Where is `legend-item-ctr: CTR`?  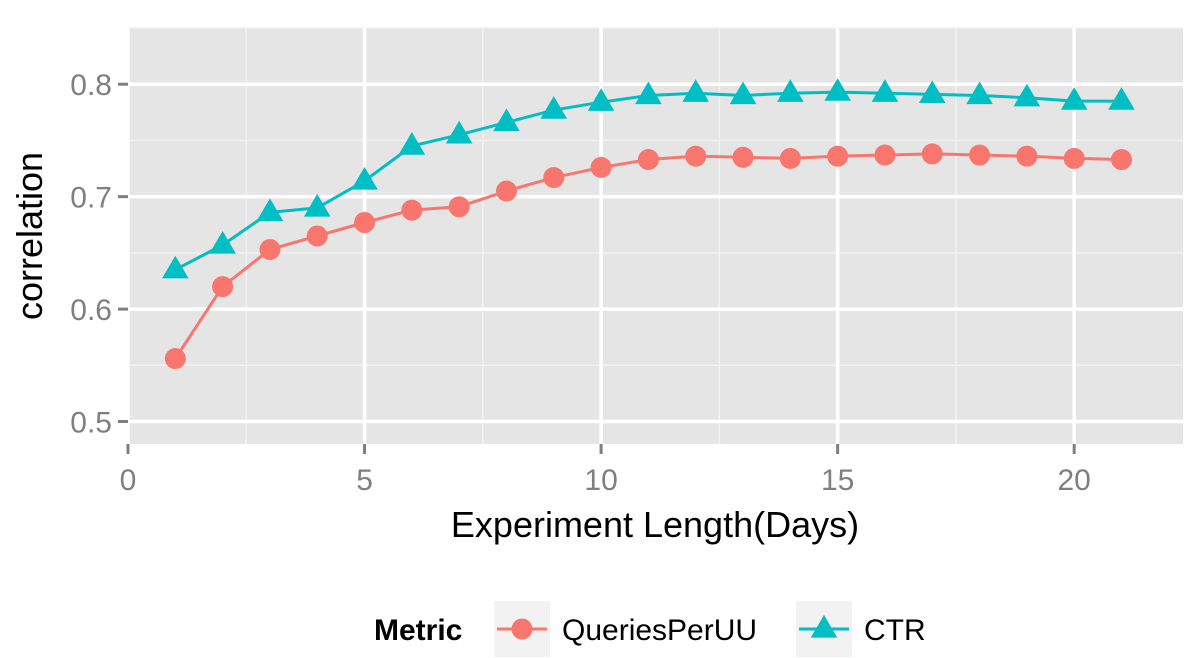
legend-item-ctr: CTR is located at coordinates (861, 629).